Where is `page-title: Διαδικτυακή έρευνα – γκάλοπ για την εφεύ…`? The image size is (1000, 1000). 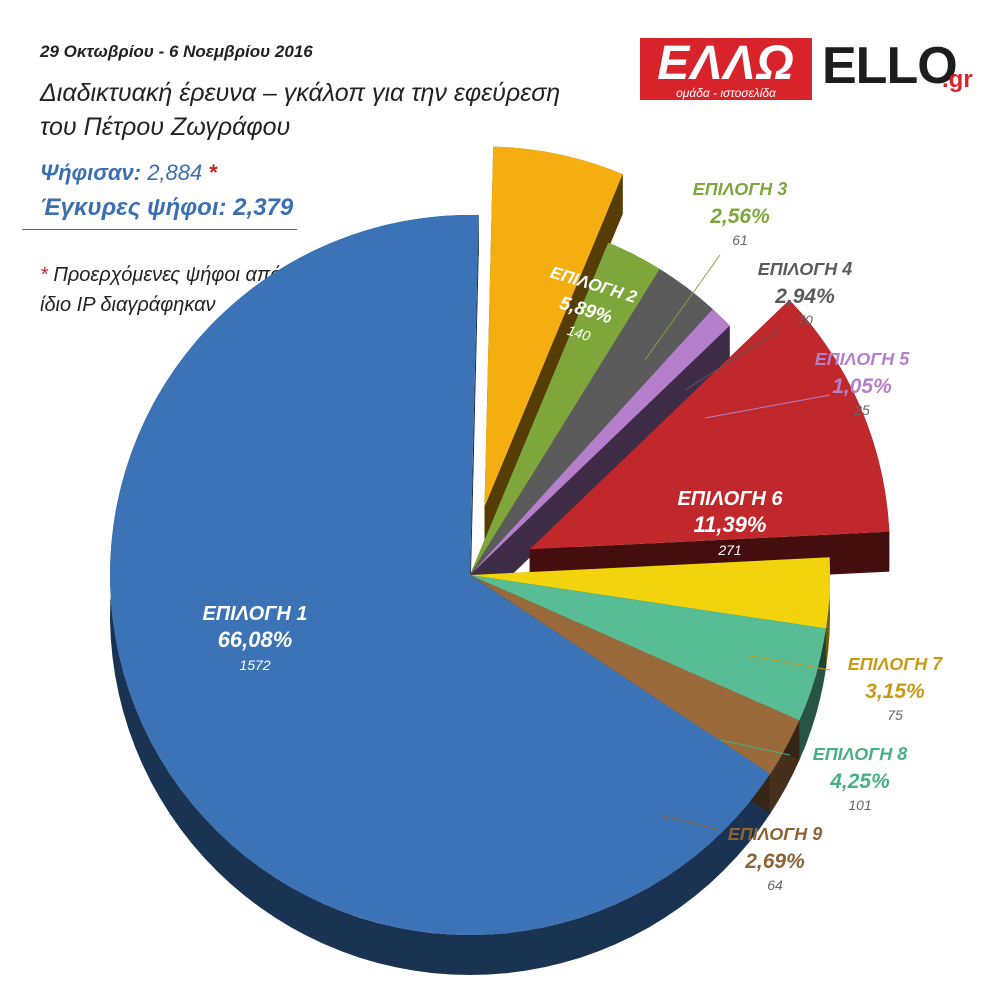 page-title: Διαδικτυακή έρευνα – γκάλοπ για την εφεύ… is located at coordinates (340, 110).